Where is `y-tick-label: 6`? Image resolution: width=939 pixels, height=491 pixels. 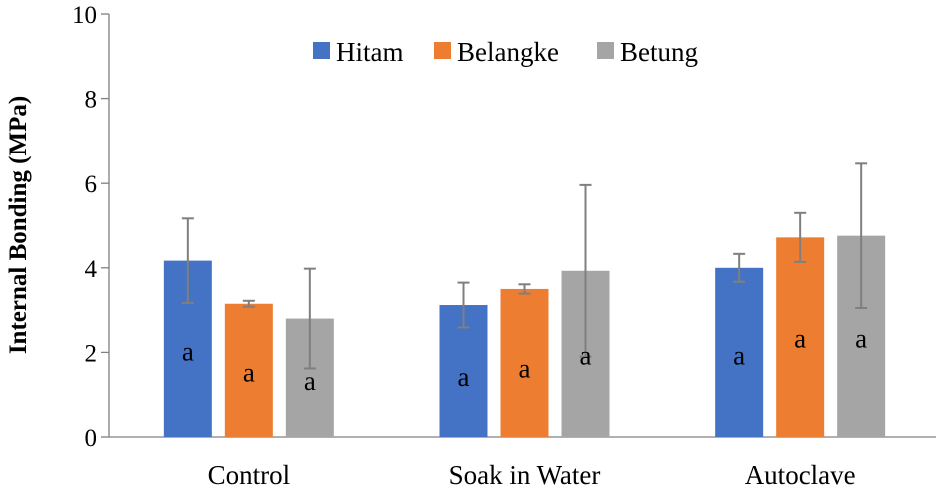 y-tick-label: 6 is located at coordinates (91, 184).